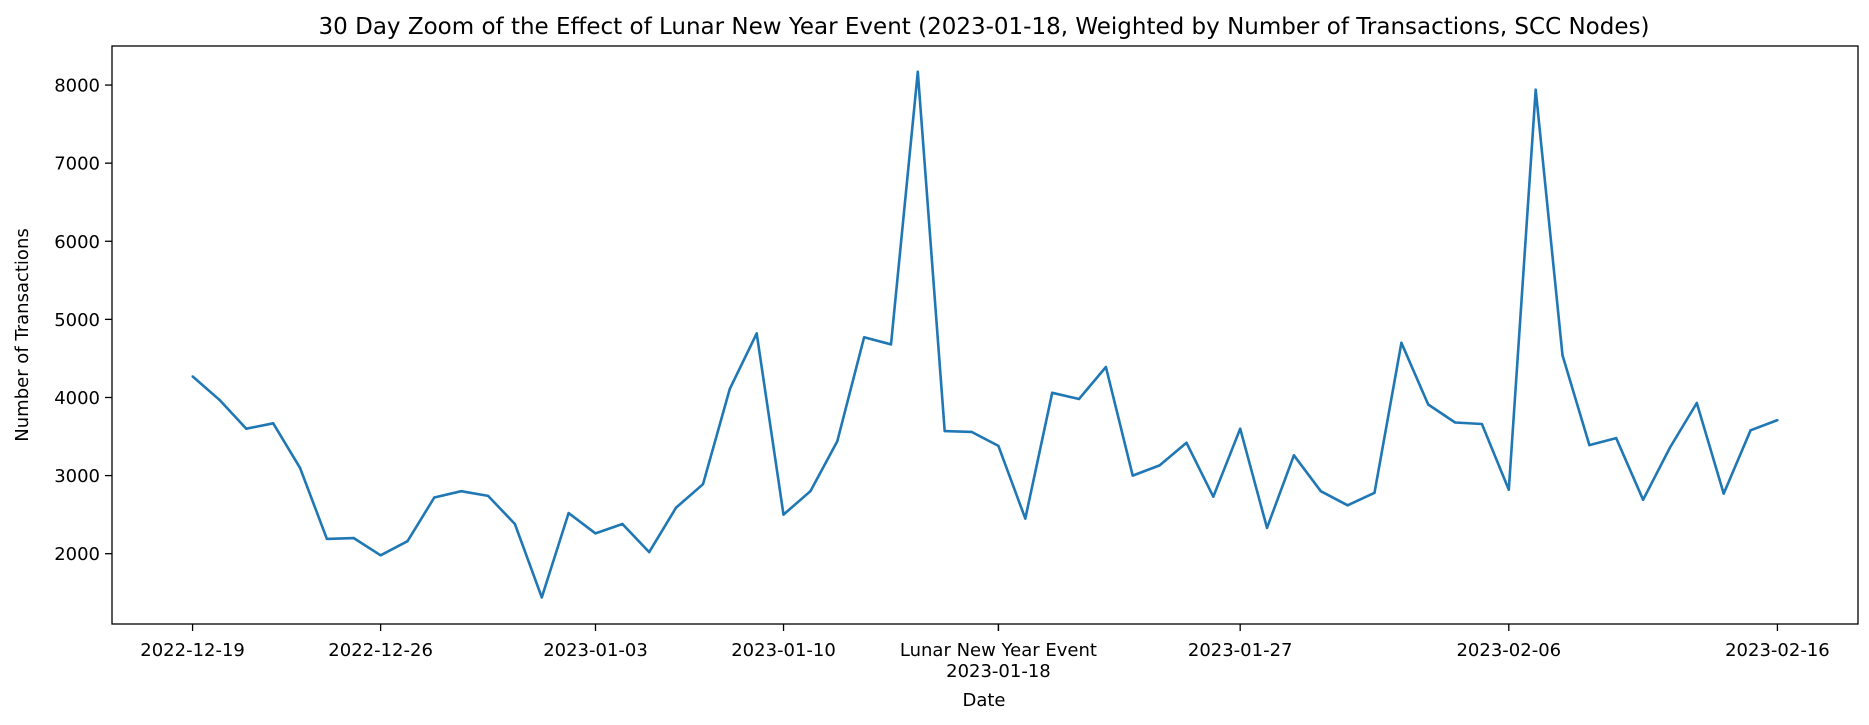 The width and height of the screenshot is (1869, 725). What do you see at coordinates (192, 650) in the screenshot?
I see `x-tick-label: 2022-12-19` at bounding box center [192, 650].